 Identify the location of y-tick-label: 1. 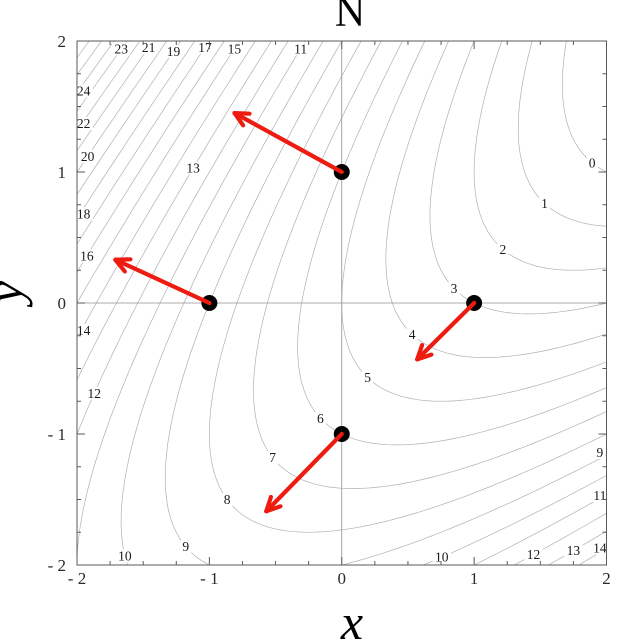
(62, 172).